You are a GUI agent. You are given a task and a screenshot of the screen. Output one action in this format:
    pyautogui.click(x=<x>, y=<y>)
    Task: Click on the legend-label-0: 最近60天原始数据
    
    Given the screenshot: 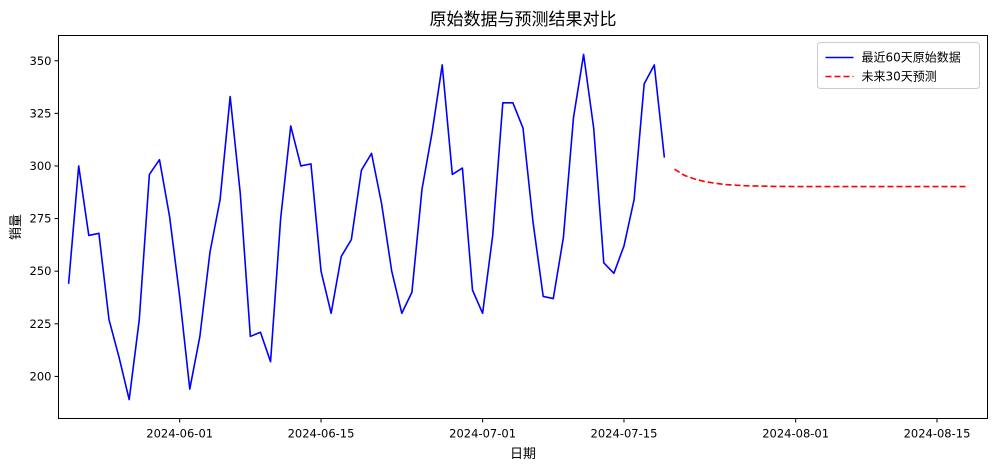 What is the action you would take?
    pyautogui.click(x=911, y=57)
    